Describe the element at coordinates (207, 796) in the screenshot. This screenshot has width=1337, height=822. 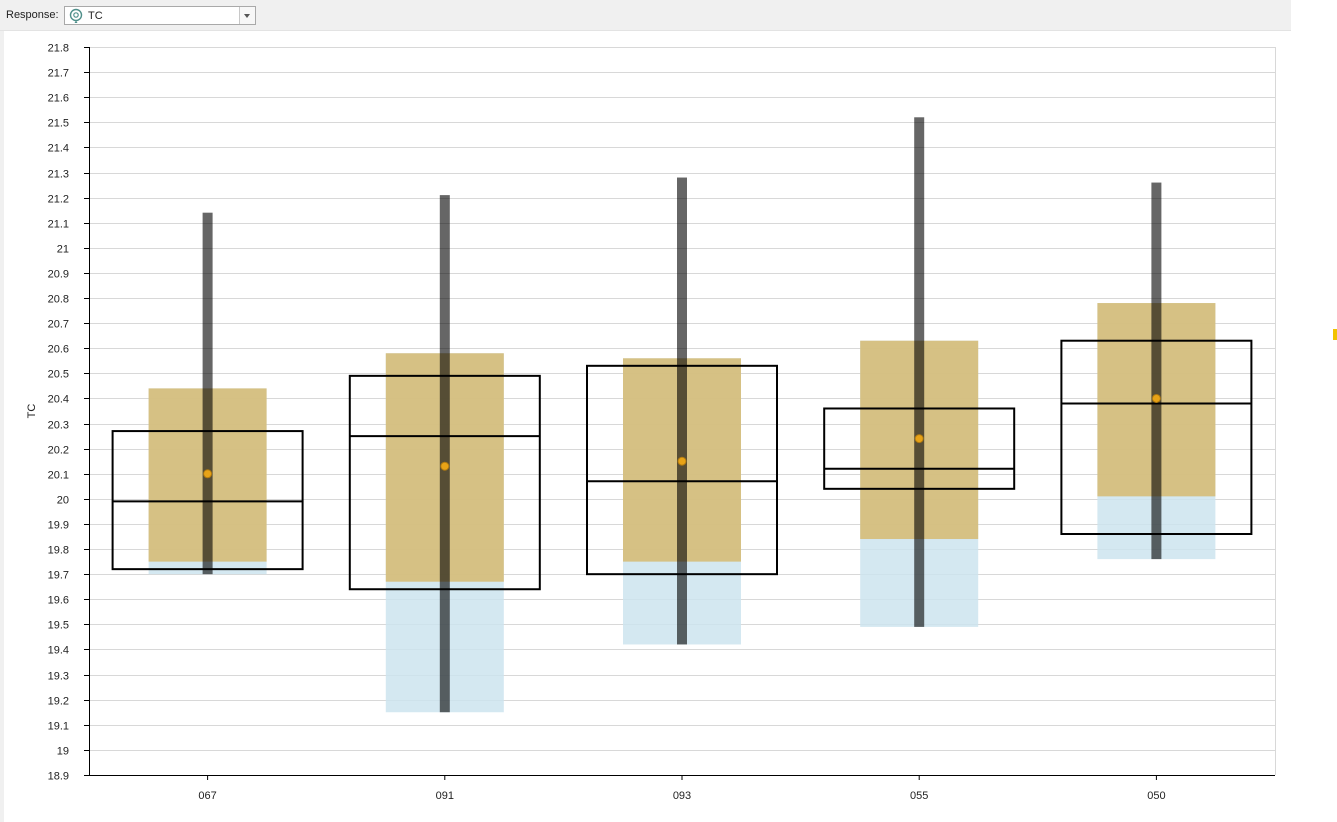
I see `x-tick-label: 067` at that location.